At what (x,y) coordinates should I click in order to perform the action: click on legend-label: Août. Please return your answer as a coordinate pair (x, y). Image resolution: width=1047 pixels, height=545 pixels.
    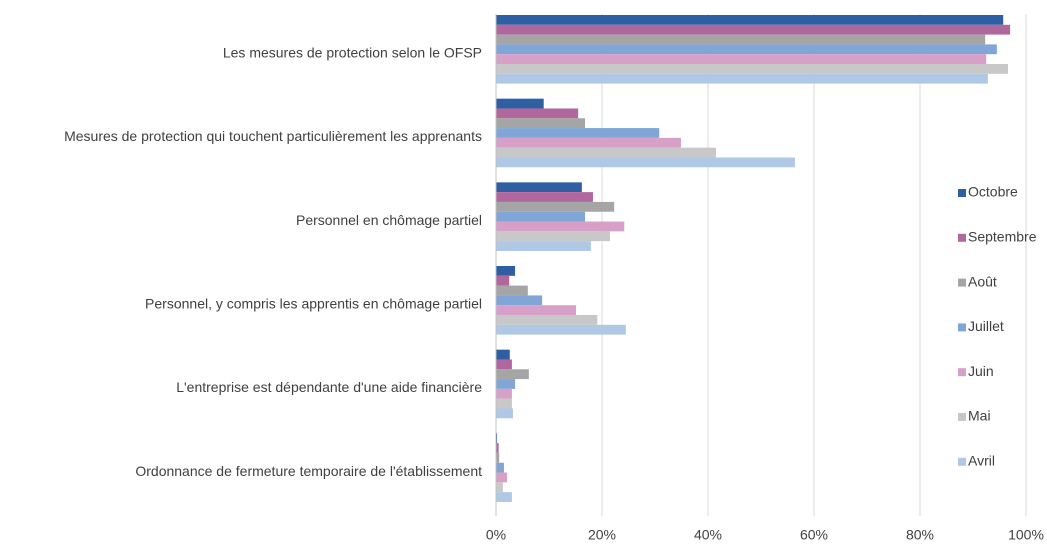
    Looking at the image, I should click on (982, 281).